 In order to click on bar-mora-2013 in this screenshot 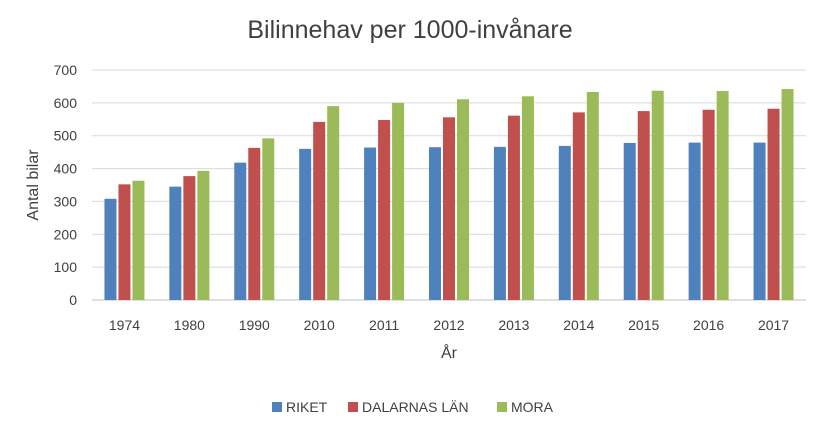, I will do `click(527, 198)`.